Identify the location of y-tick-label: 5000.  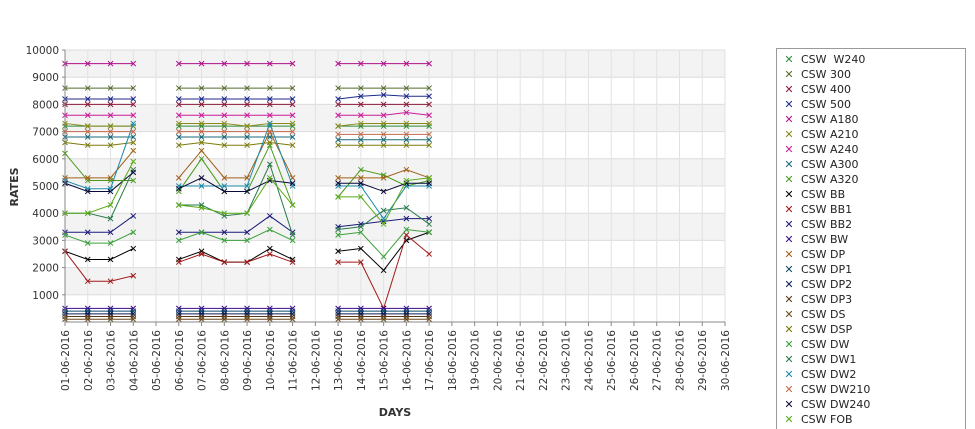
(45, 187).